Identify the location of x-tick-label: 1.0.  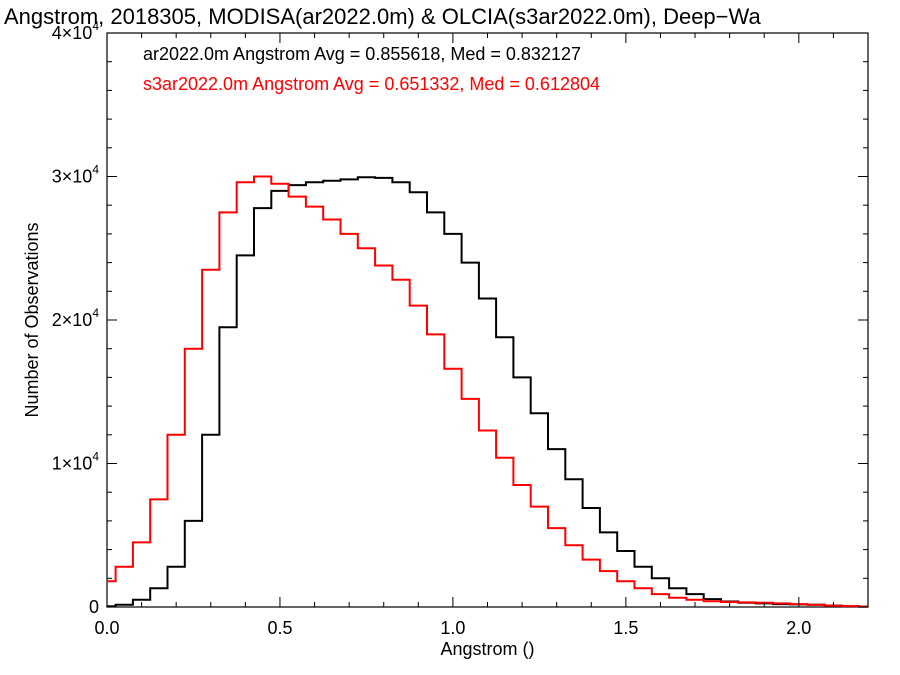
(452, 628).